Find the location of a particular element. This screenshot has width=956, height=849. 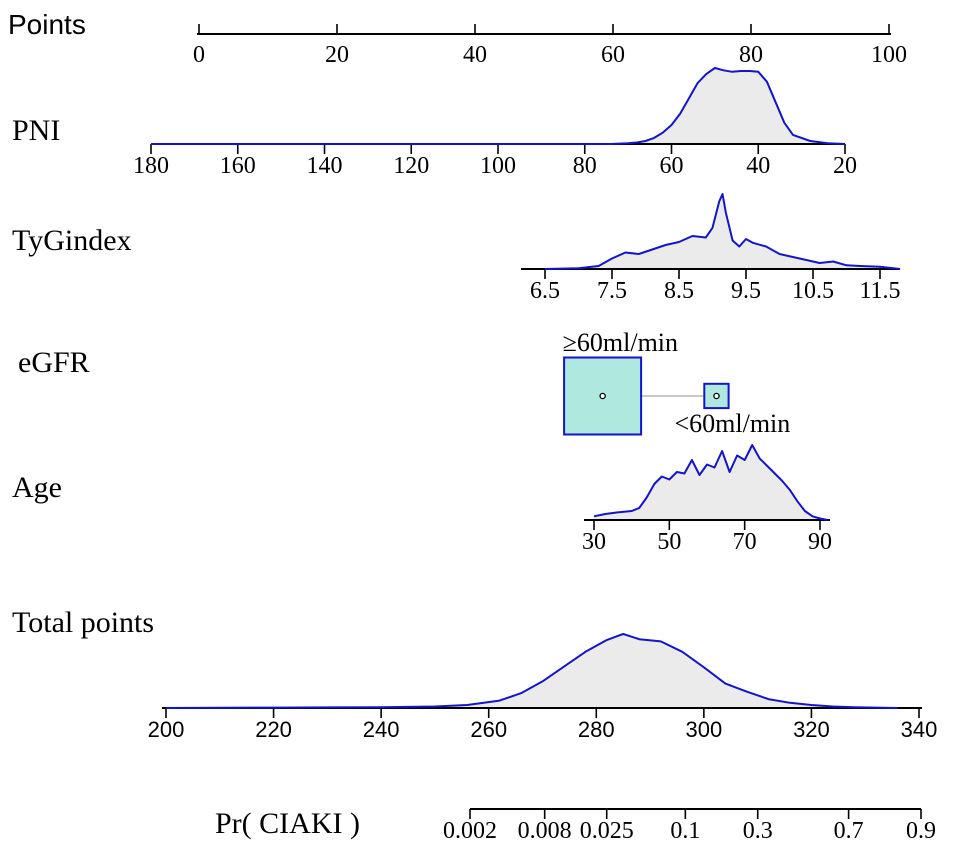

pni-tick-label: 80 is located at coordinates (585, 166).